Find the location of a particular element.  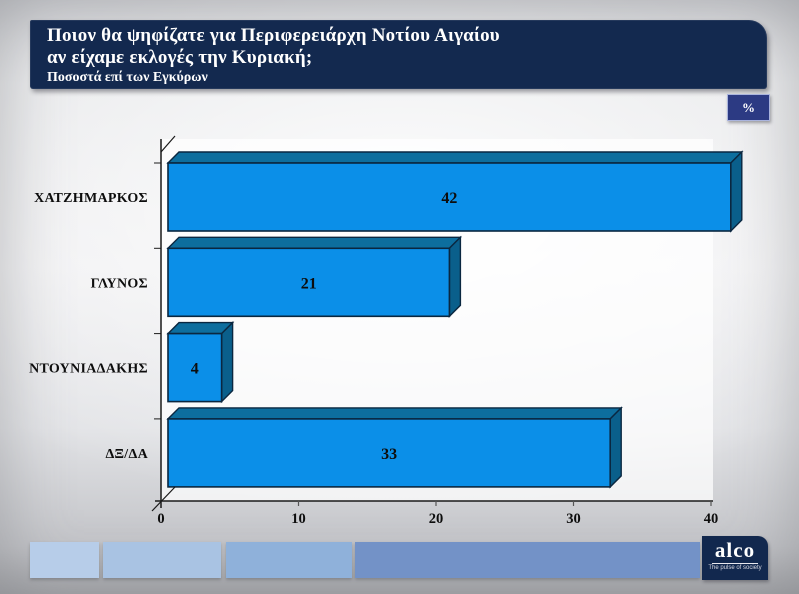

x-tick-label: 20 is located at coordinates (436, 519).